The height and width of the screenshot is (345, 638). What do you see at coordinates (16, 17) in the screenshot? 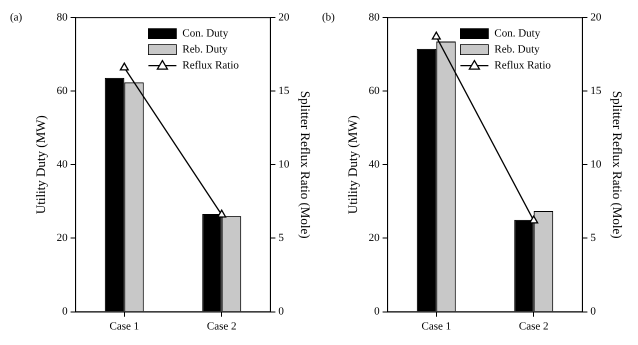
I see `chart-title: (a)` at bounding box center [16, 17].